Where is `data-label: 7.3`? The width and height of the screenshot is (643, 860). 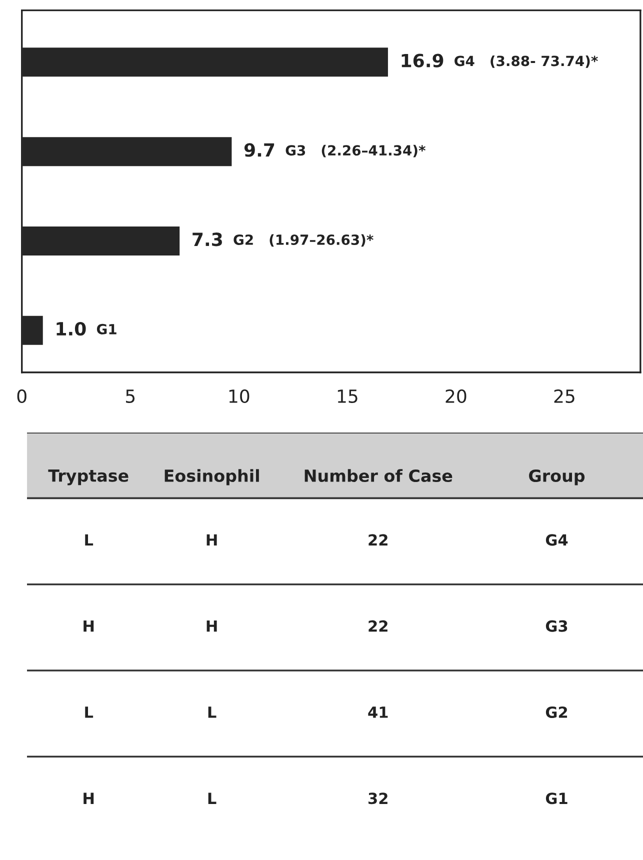
data-label: 7.3 is located at coordinates (207, 239).